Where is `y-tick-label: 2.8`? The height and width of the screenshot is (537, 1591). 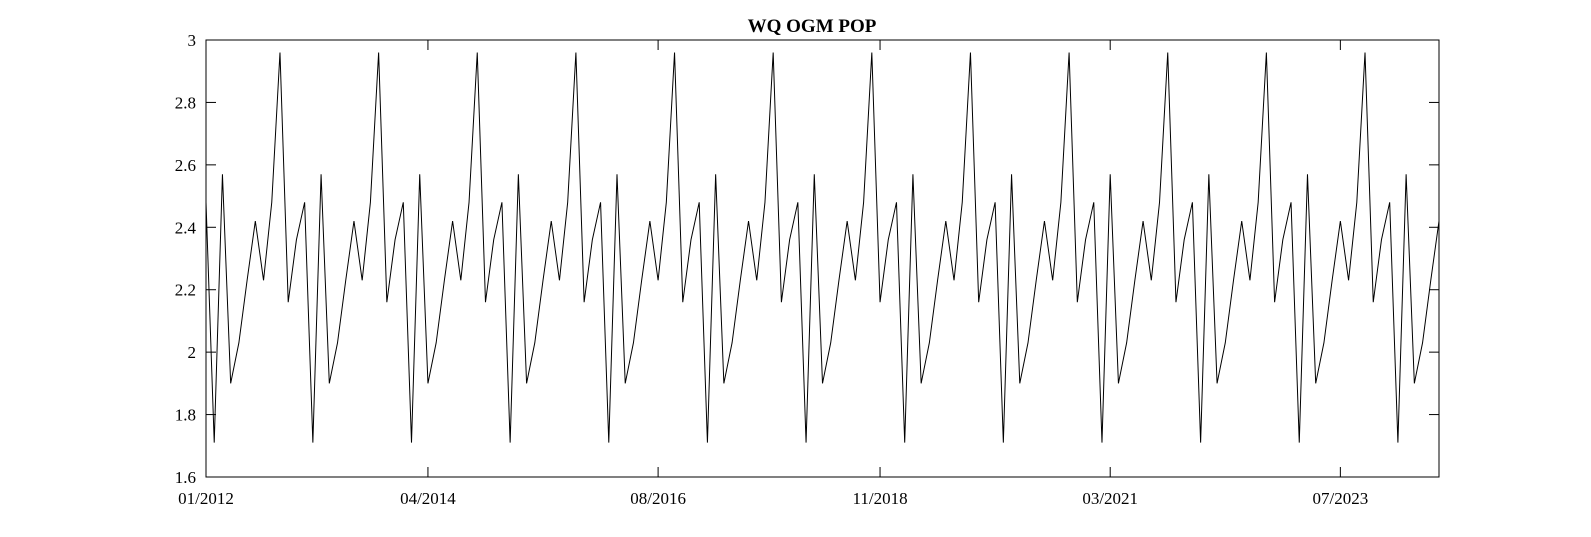 y-tick-label: 2.8 is located at coordinates (185, 102).